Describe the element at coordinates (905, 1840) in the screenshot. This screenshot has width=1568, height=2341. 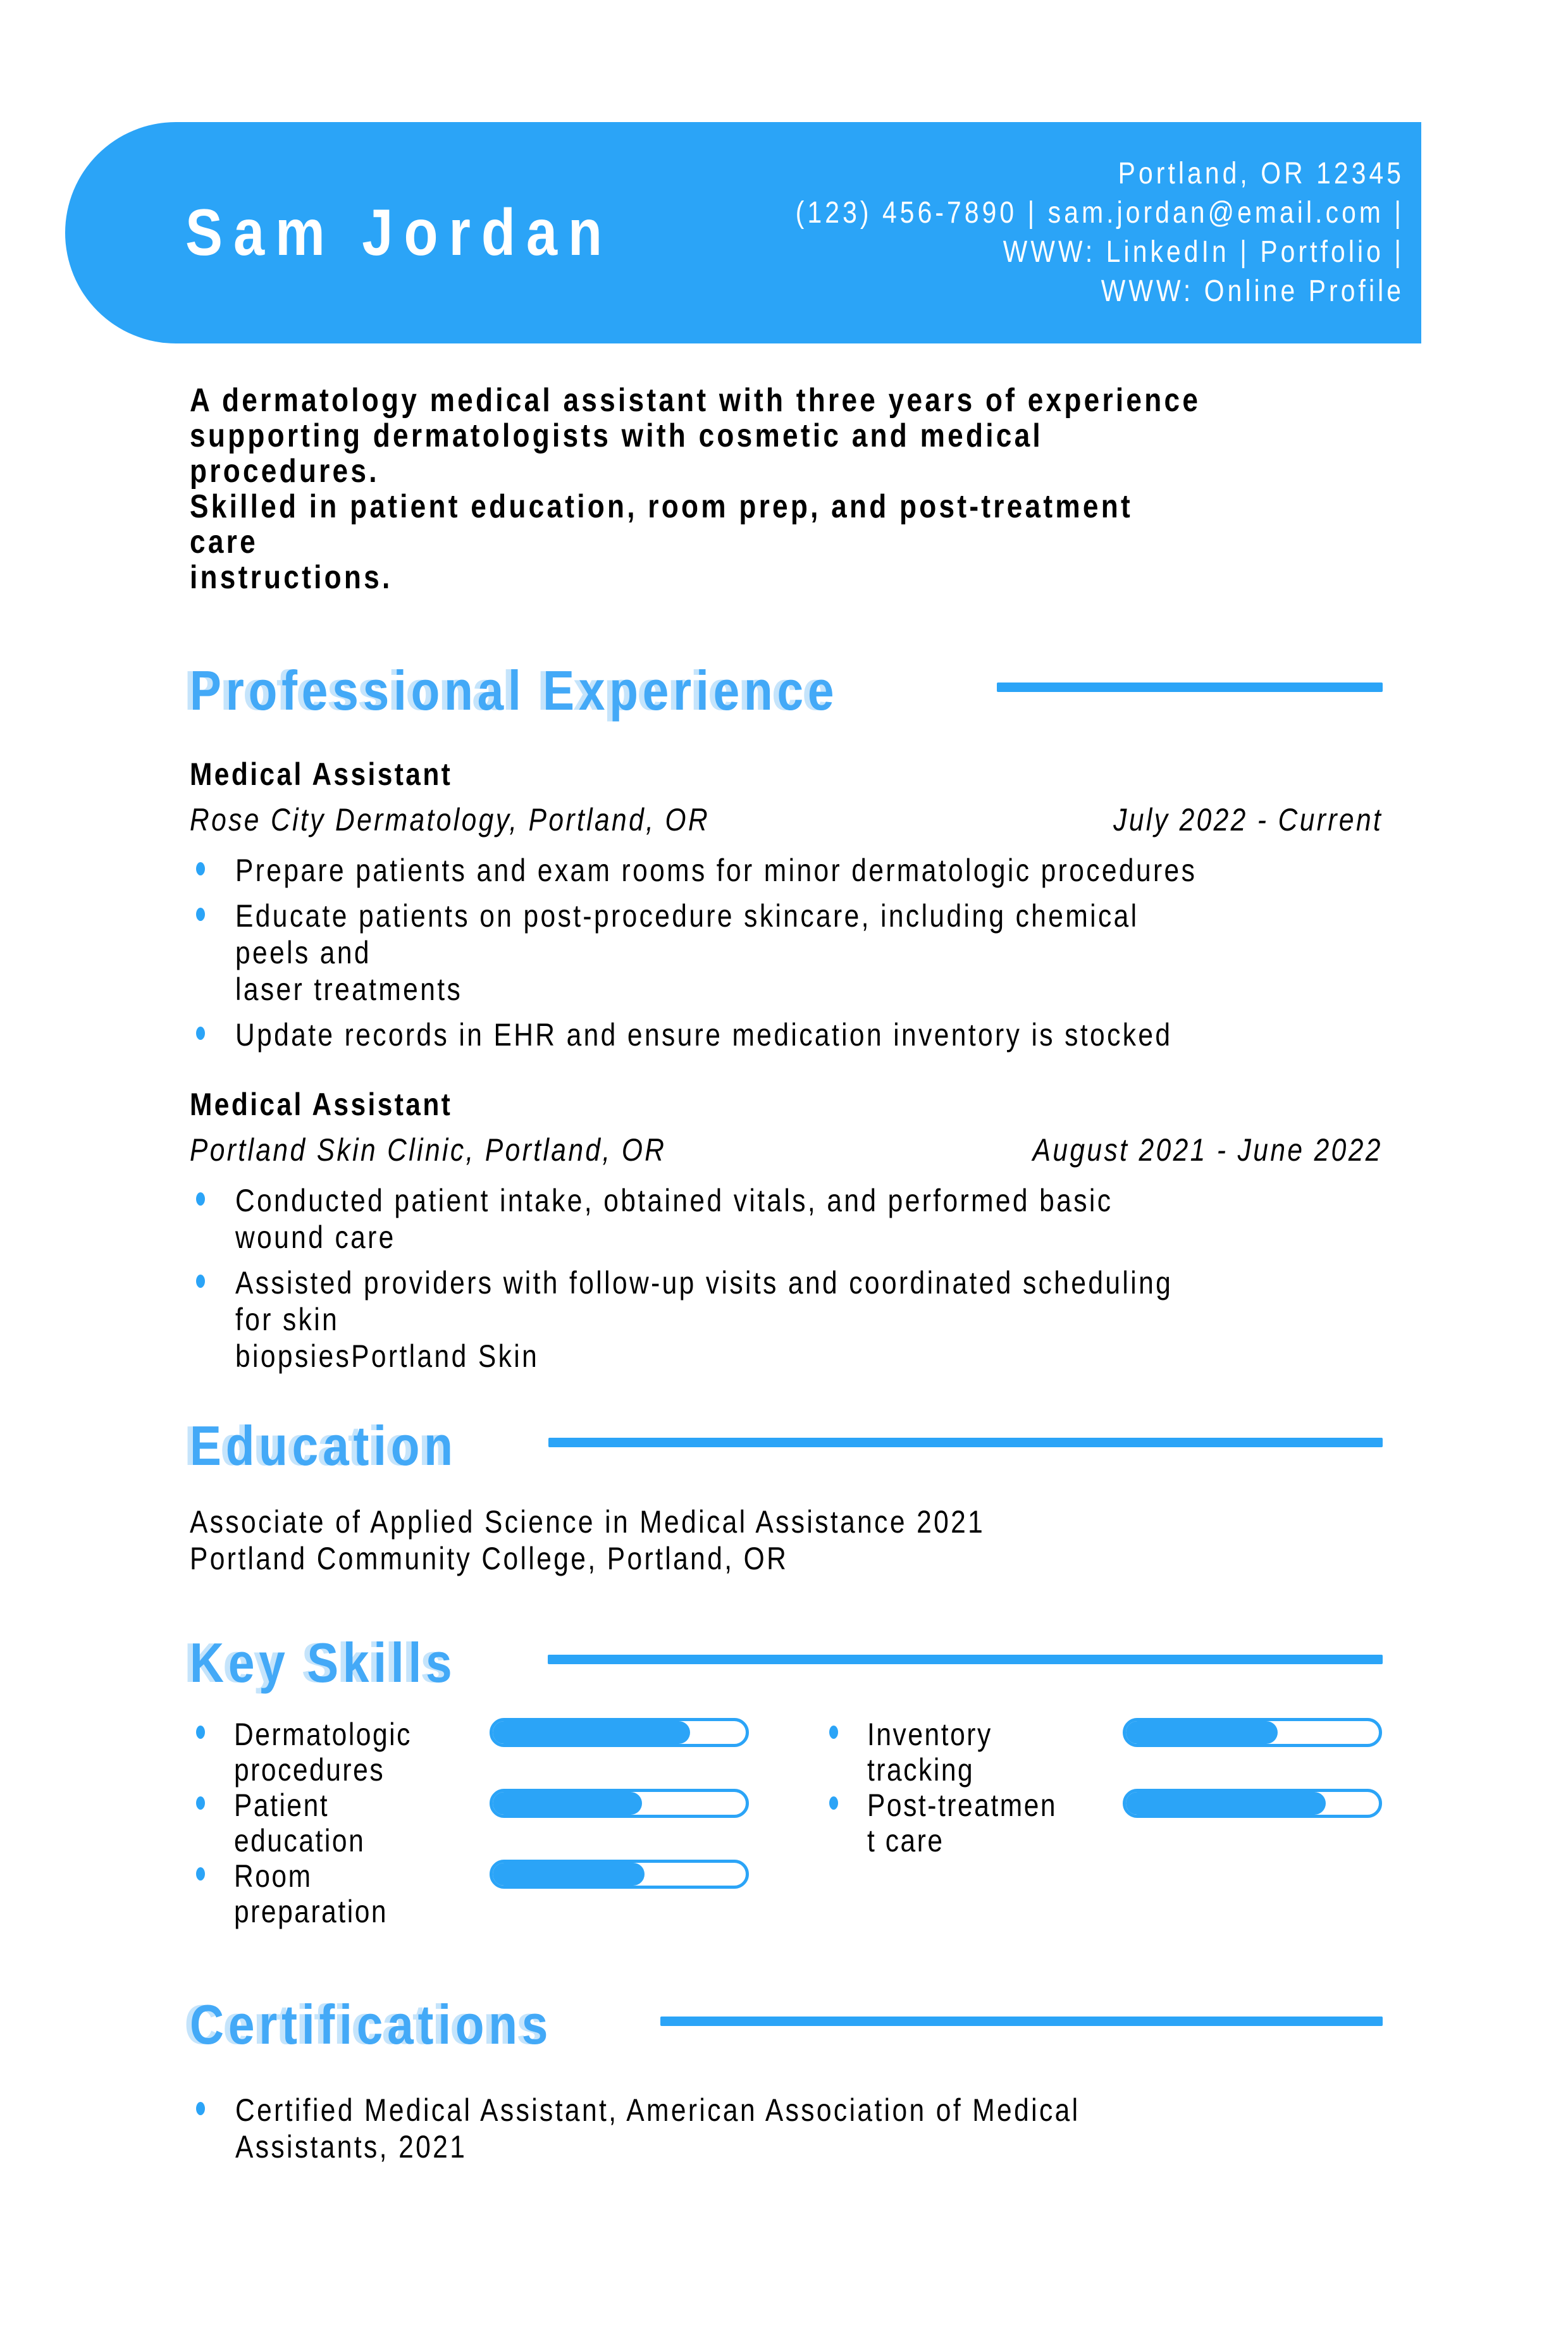
I see `skill-label-line: t care` at that location.